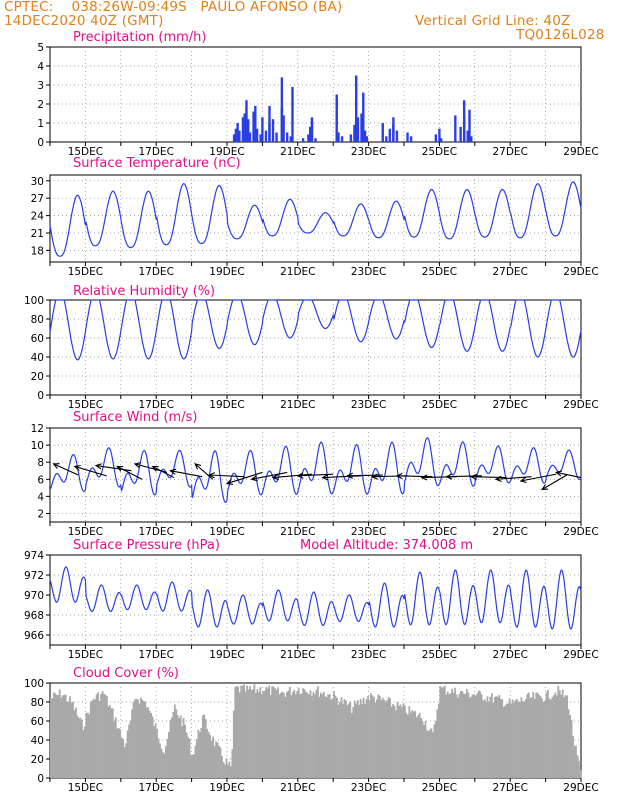 The image size is (618, 800). Describe the element at coordinates (368, 655) in the screenshot. I see `x-tick-label: 23DEC` at that location.